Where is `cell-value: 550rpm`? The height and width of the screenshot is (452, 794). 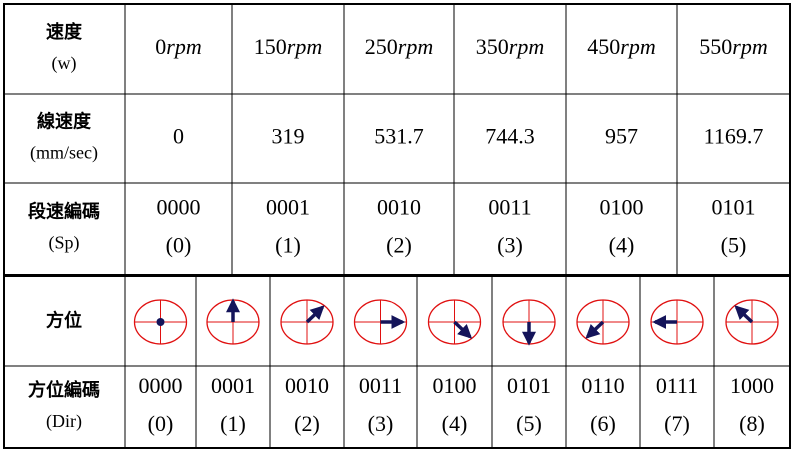 cell-value: 550rpm is located at coordinates (733, 46).